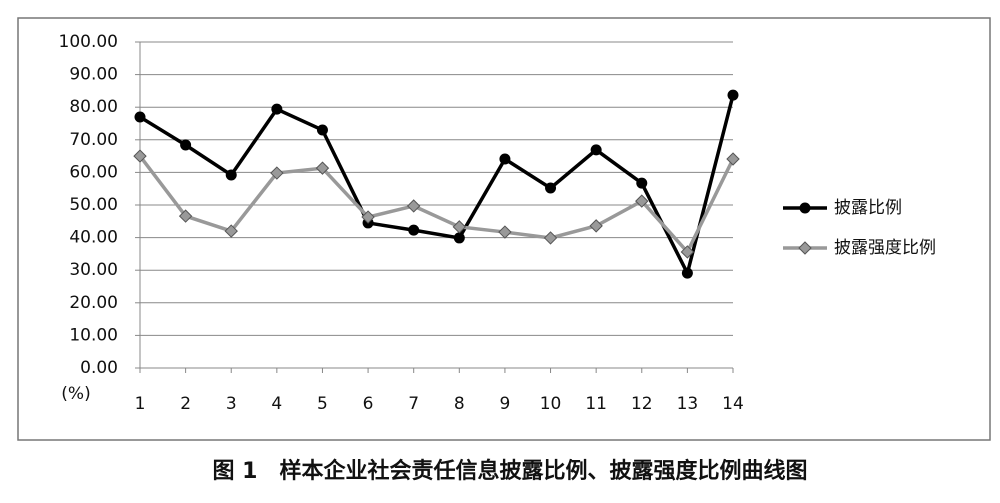  What do you see at coordinates (231, 404) in the screenshot?
I see `x-tick-label: 3` at bounding box center [231, 404].